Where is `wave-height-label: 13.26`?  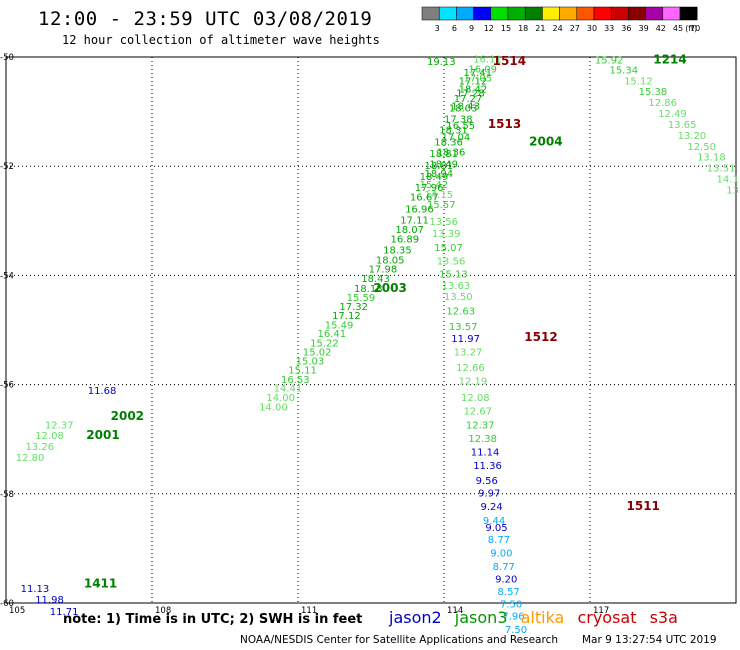
wave-height-label: 13.26 is located at coordinates (39, 447).